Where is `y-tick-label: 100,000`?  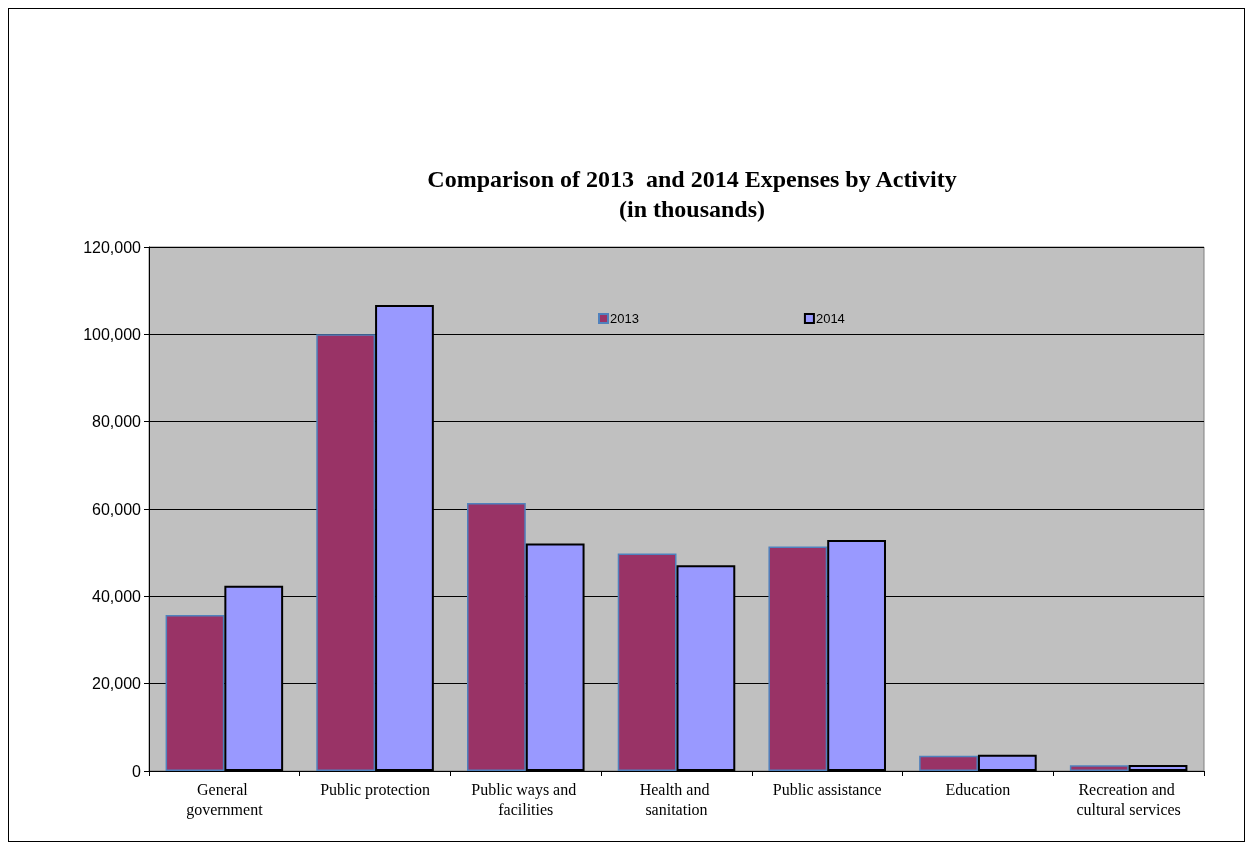 y-tick-label: 100,000 is located at coordinates (112, 334).